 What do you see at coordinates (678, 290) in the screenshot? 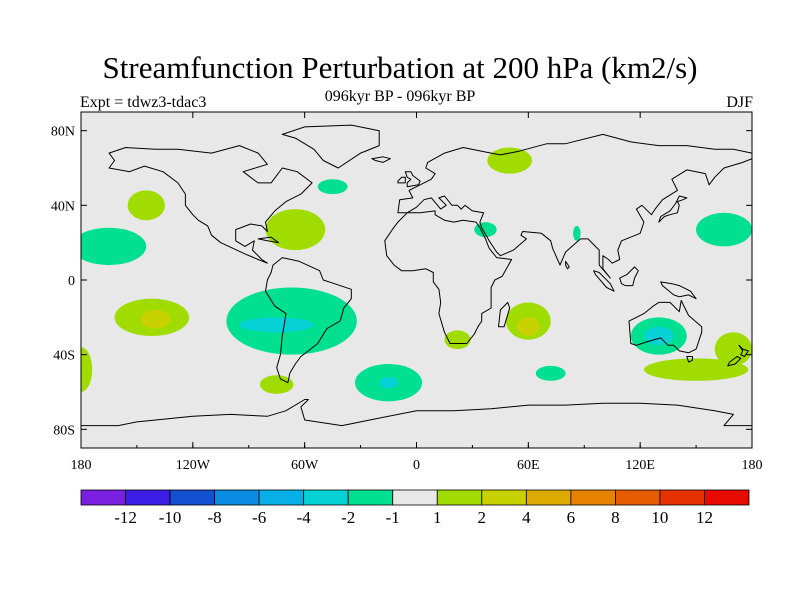
I see `coastline-new-guinea` at bounding box center [678, 290].